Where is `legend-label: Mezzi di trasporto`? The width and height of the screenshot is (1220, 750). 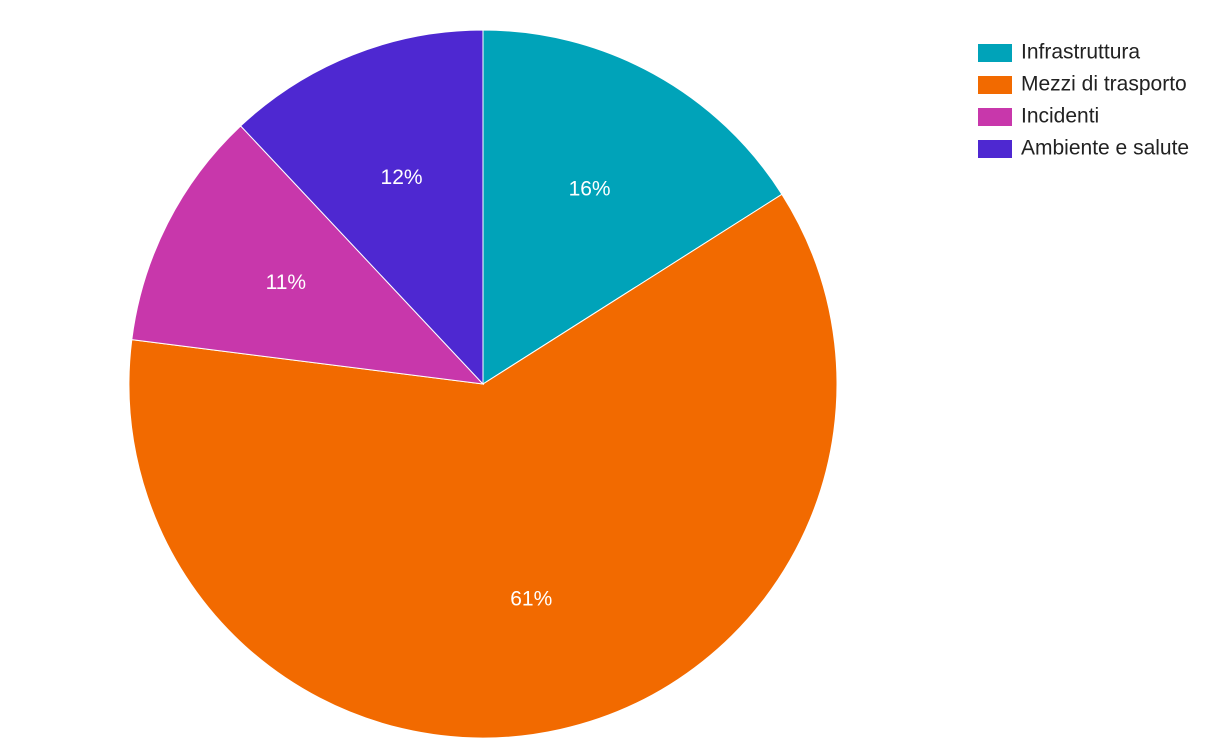
legend-label: Mezzi di trasporto is located at coordinates (1104, 84).